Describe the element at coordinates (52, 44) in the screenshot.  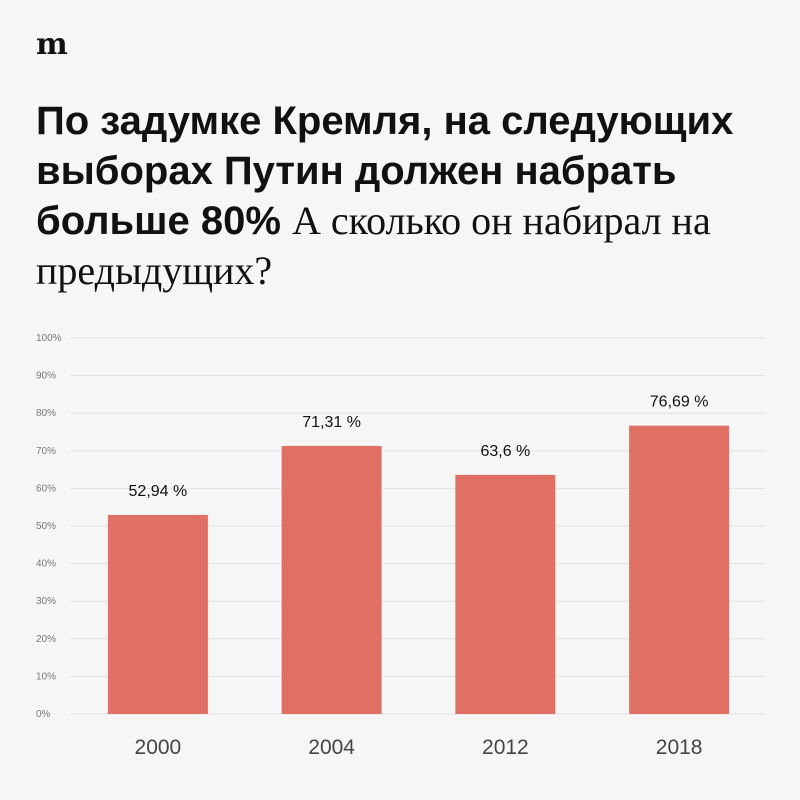
I see `meduza-logo: m` at that location.